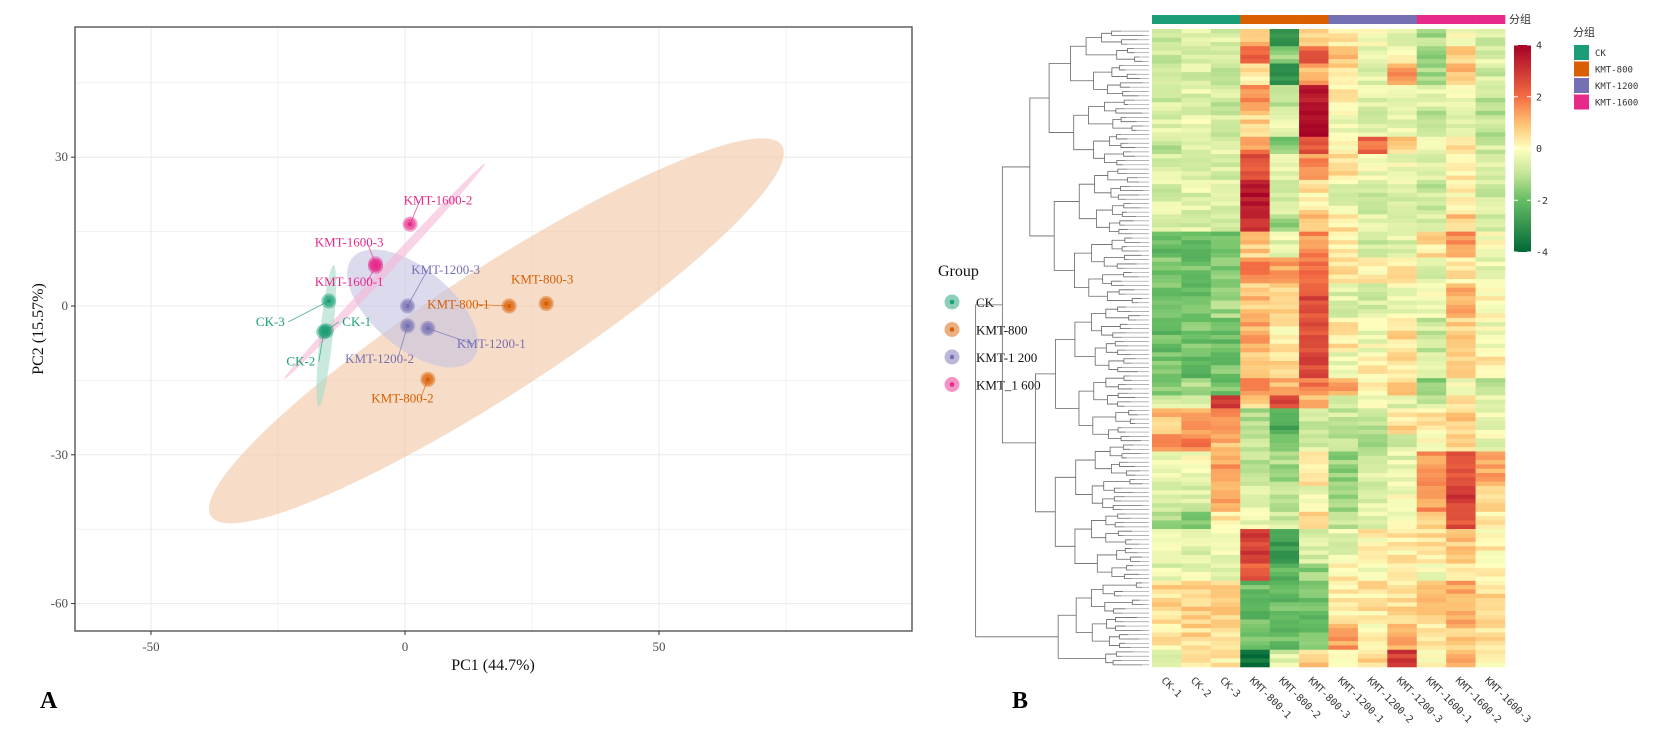  What do you see at coordinates (1343, 19) in the screenshot?
I see `annotation-cell` at bounding box center [1343, 19].